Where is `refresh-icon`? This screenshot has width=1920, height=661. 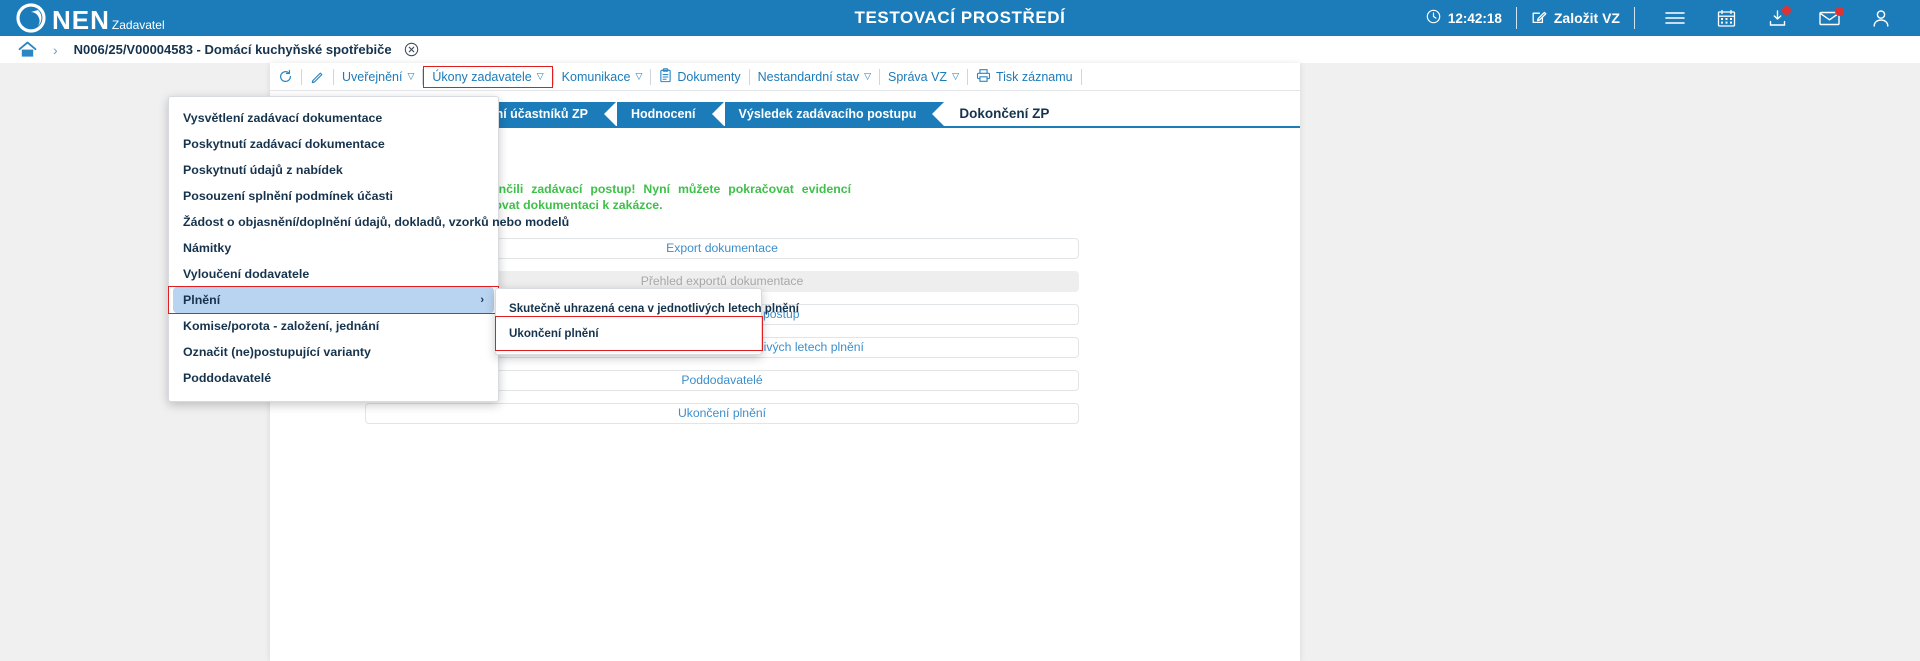 refresh-icon is located at coordinates (285, 76).